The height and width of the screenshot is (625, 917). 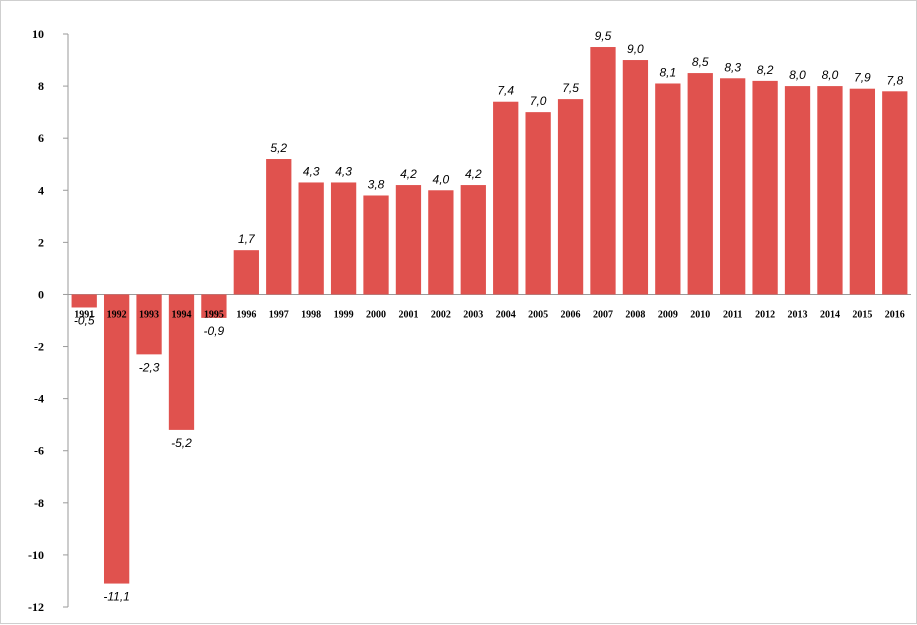 What do you see at coordinates (441, 314) in the screenshot?
I see `x-tick-label: 2002` at bounding box center [441, 314].